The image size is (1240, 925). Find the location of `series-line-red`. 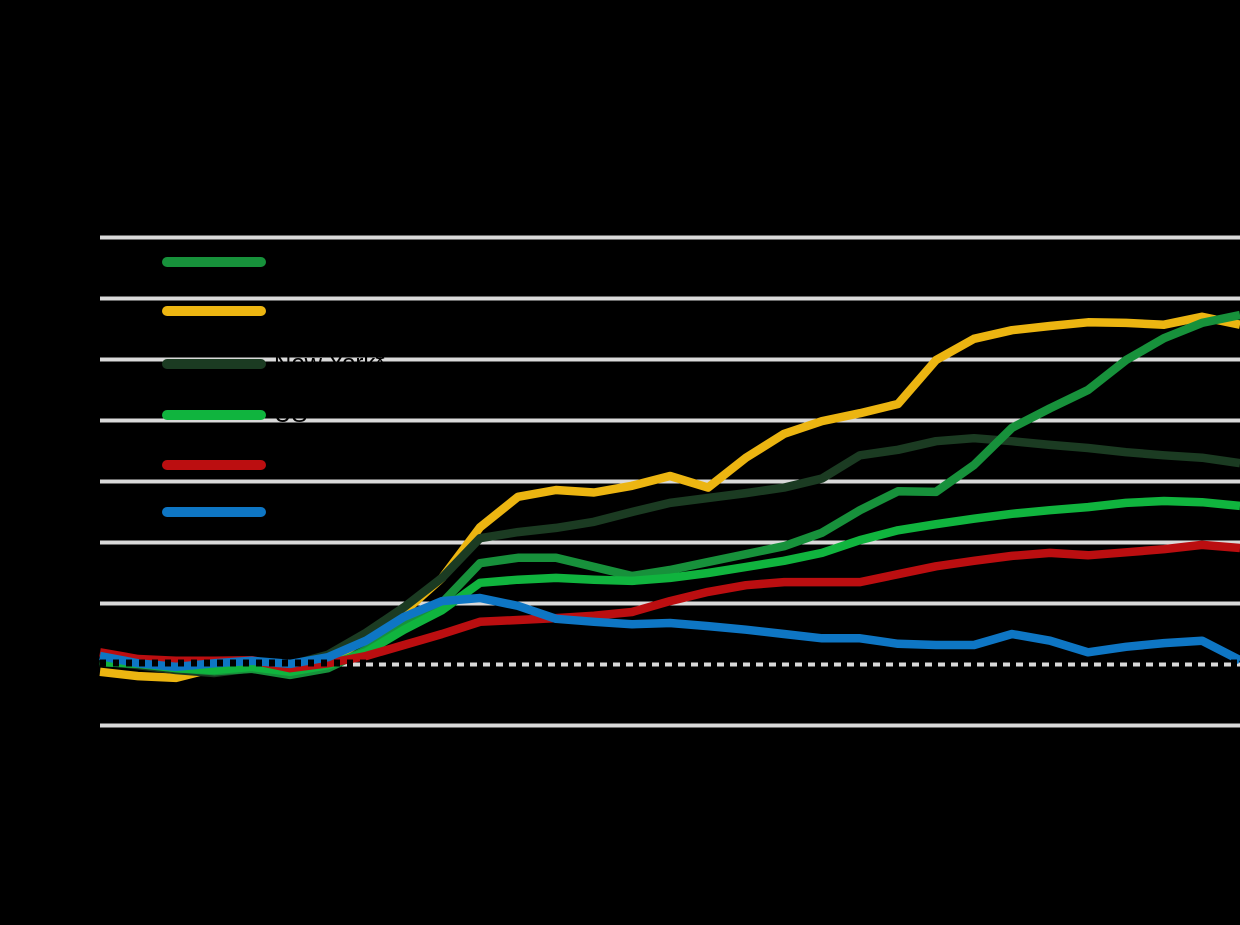

series-line-red is located at coordinates (669, 606).